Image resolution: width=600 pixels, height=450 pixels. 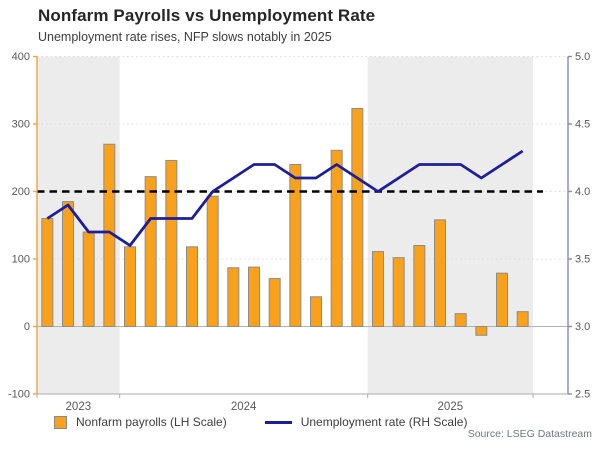 I want to click on right-axis-label: 3.0, so click(x=582, y=327).